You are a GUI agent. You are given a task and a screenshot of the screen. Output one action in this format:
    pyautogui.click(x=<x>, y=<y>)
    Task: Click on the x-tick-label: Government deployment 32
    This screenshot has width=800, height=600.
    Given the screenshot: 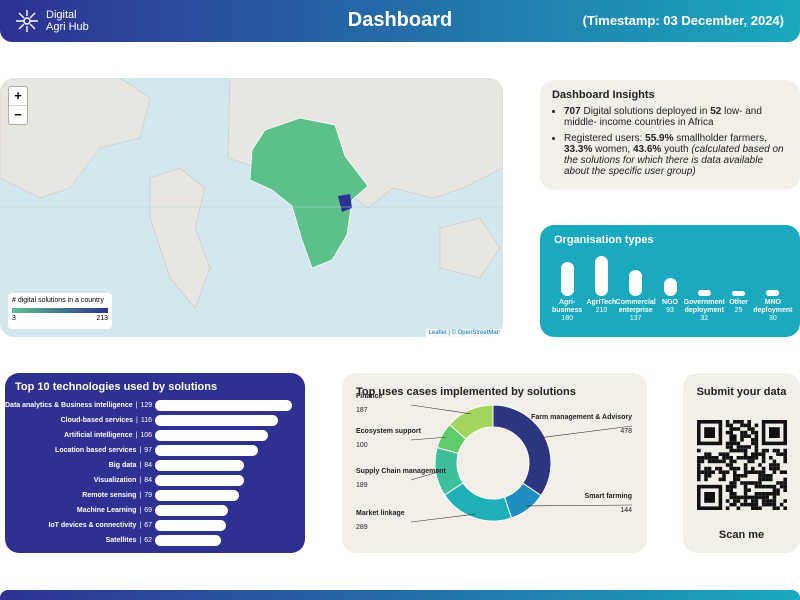 What is the action you would take?
    pyautogui.click(x=704, y=311)
    